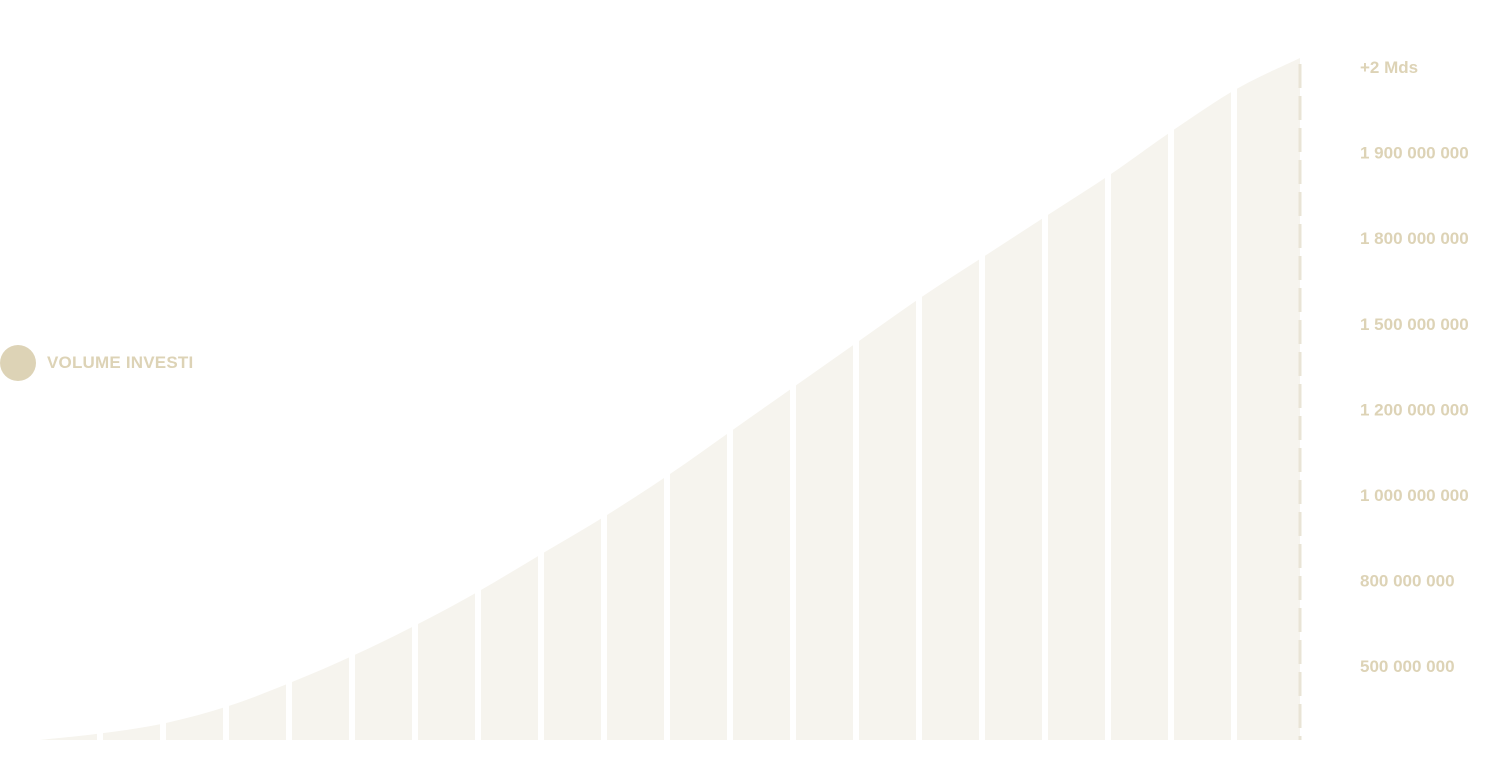 This screenshot has width=1485, height=775. I want to click on y-tick-label: 1 000 000 000, so click(1414, 495).